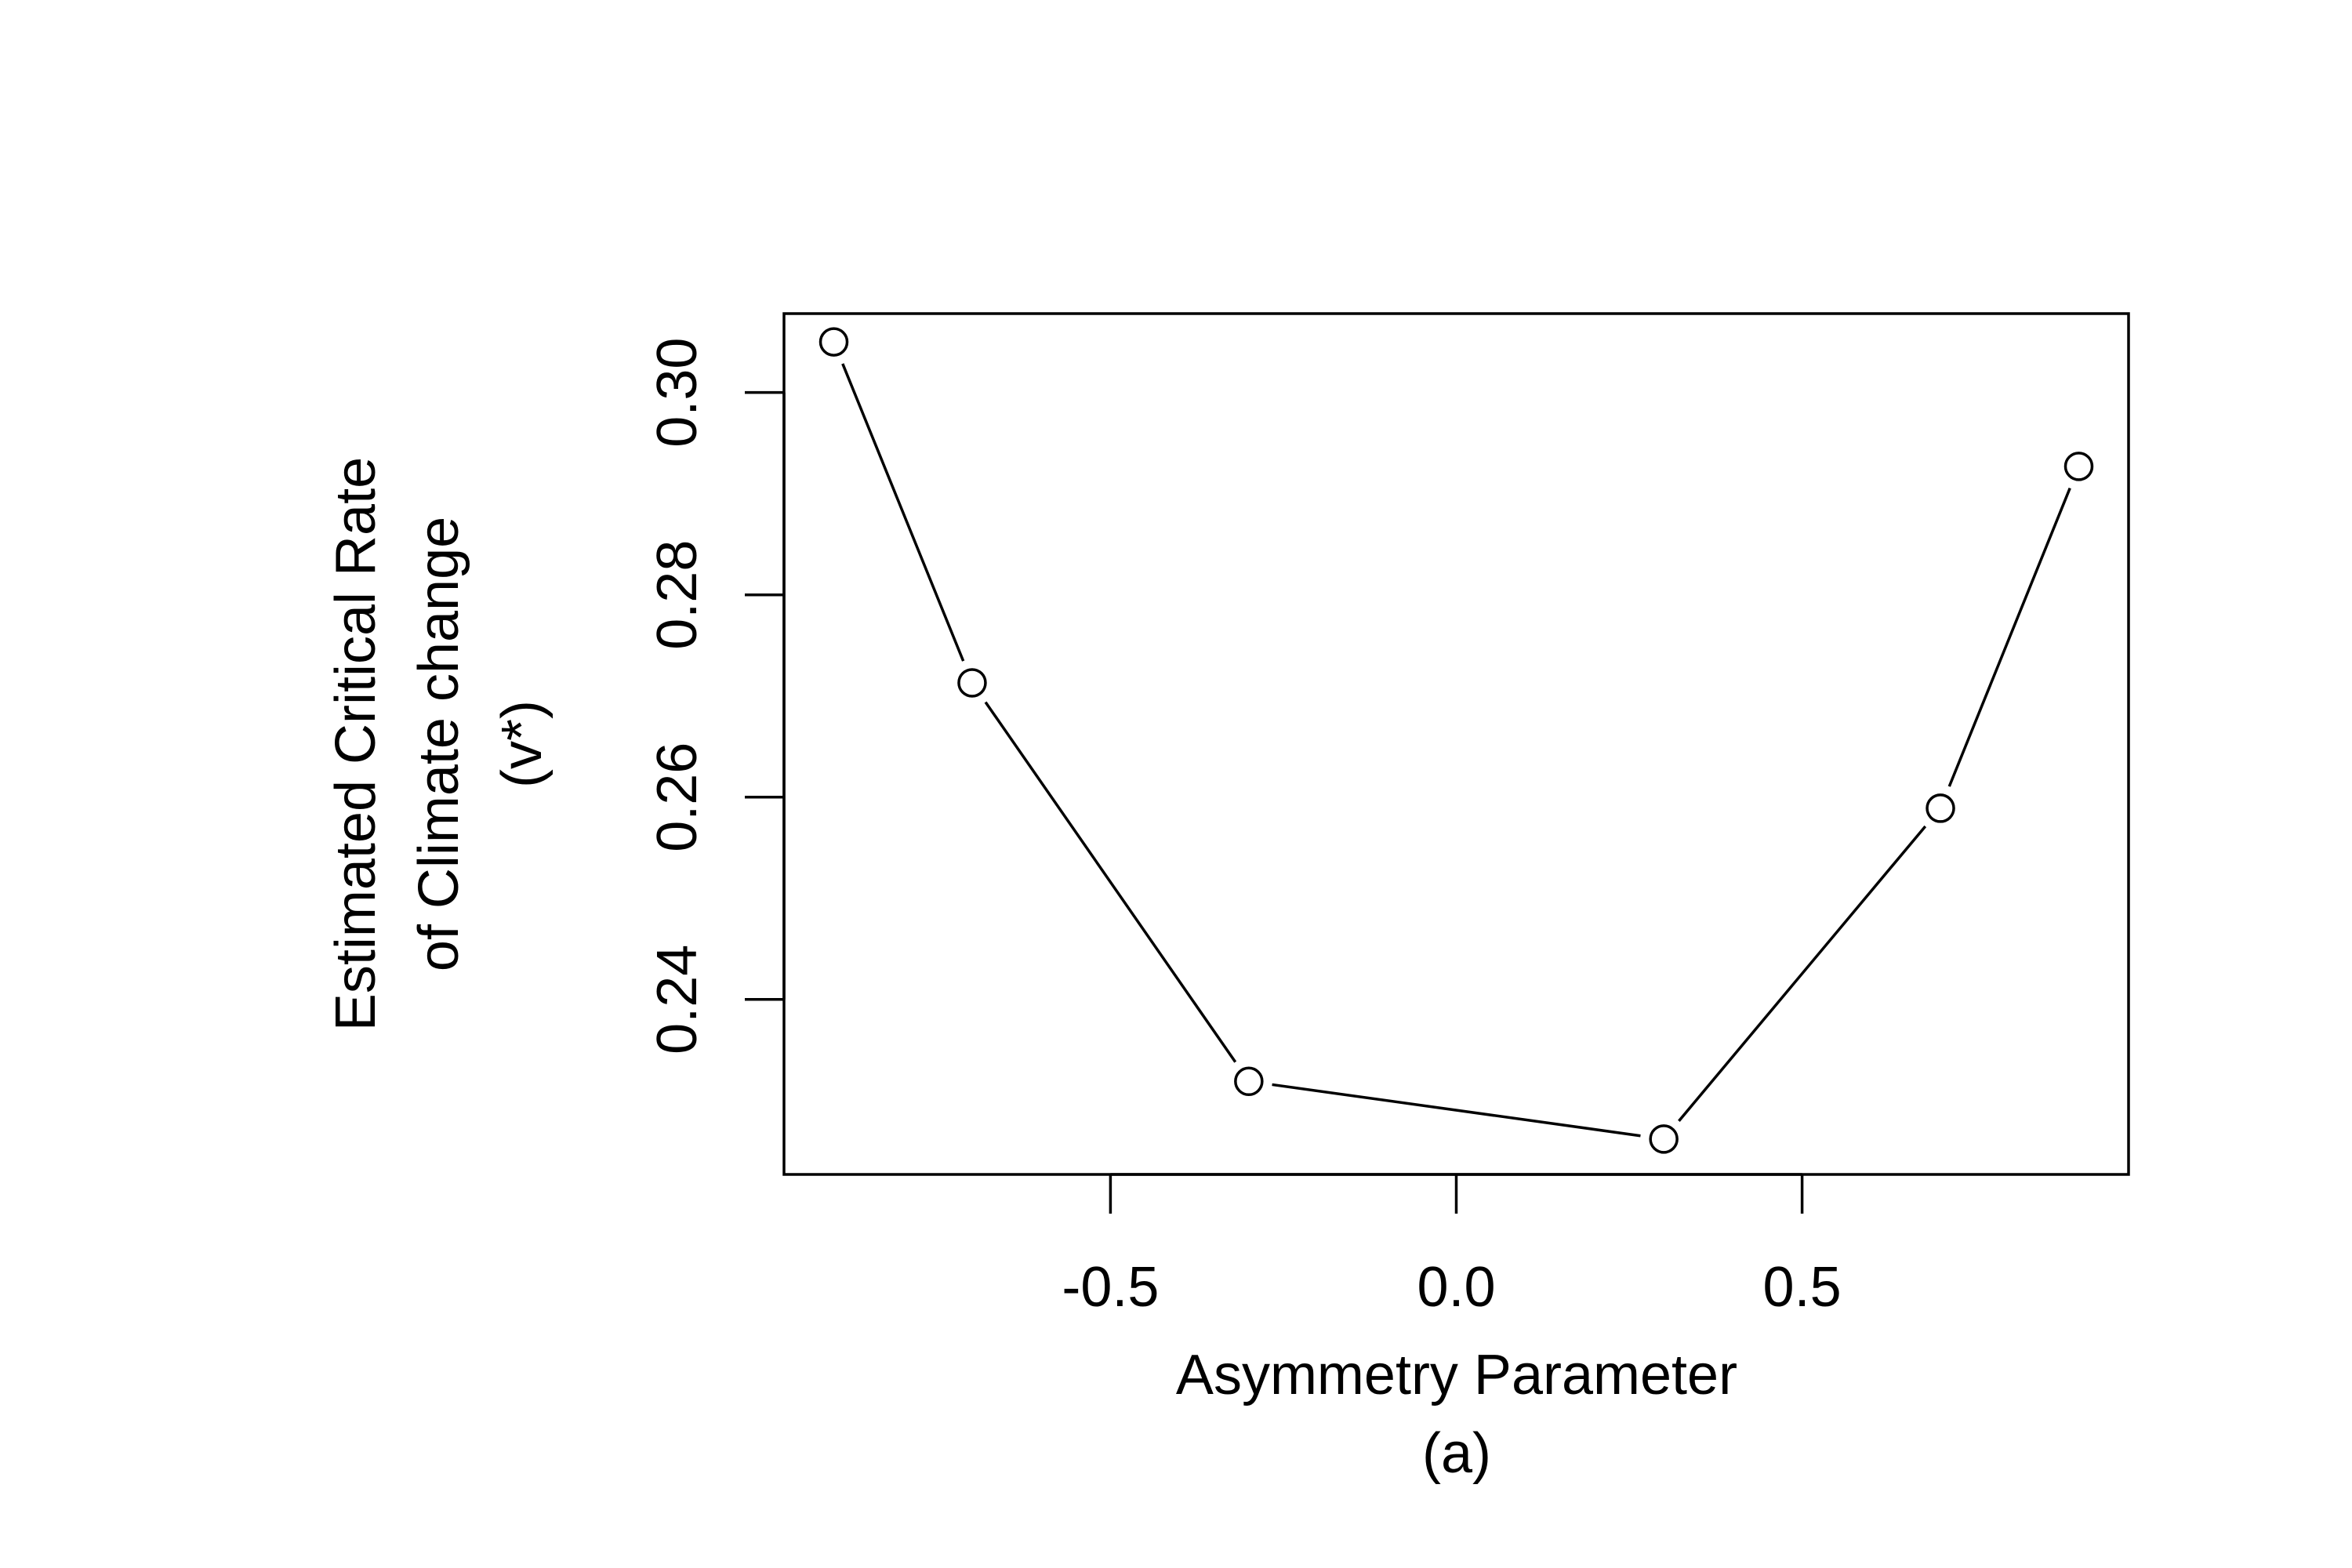 The image size is (2352, 1568). What do you see at coordinates (1452, 1246) in the screenshot?
I see `x-axis: -0.5 0.0 0.5` at bounding box center [1452, 1246].